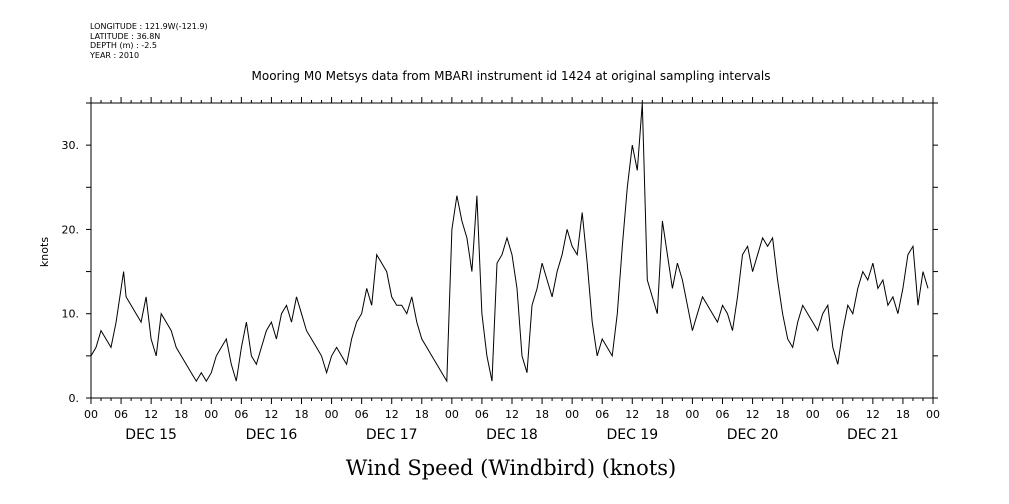 The height and width of the screenshot is (504, 1009). I want to click on day-label: DEC 18, so click(512, 435).